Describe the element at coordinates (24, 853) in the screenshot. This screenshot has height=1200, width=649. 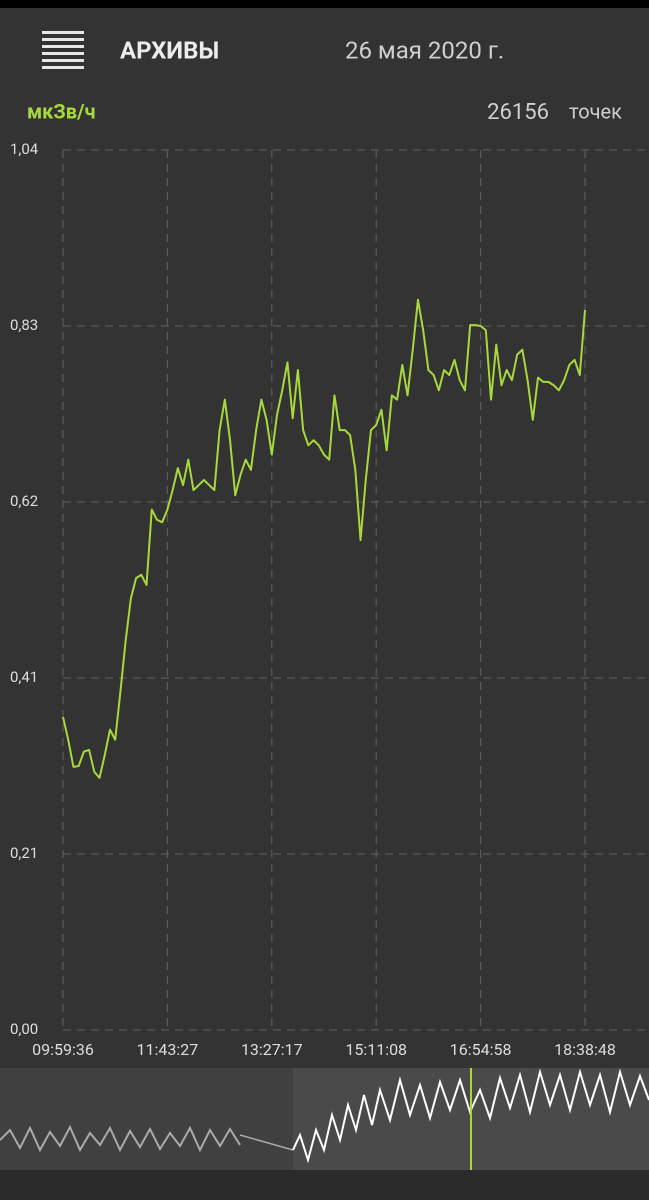
I see `y-tick-label: 0,21` at that location.